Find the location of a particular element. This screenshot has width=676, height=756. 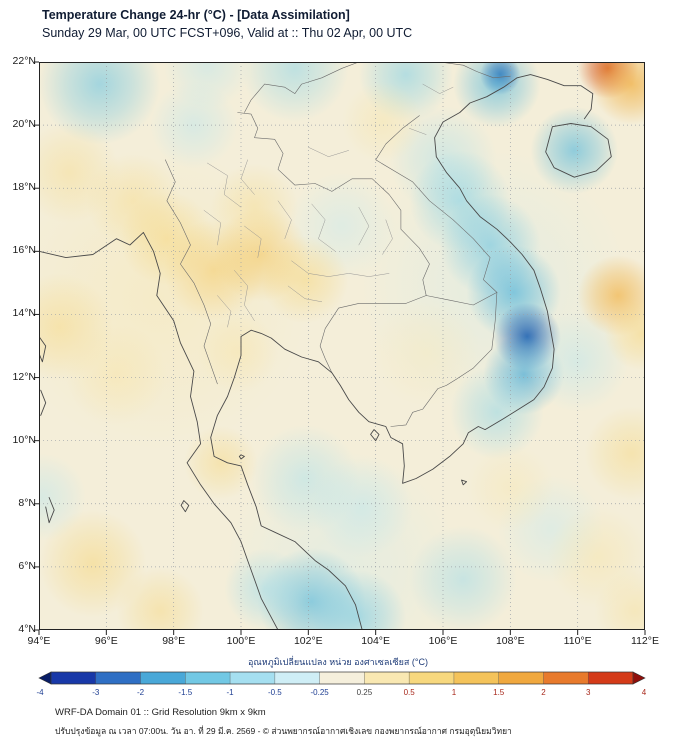

lat-tick-label: 18°N is located at coordinates (24, 187).